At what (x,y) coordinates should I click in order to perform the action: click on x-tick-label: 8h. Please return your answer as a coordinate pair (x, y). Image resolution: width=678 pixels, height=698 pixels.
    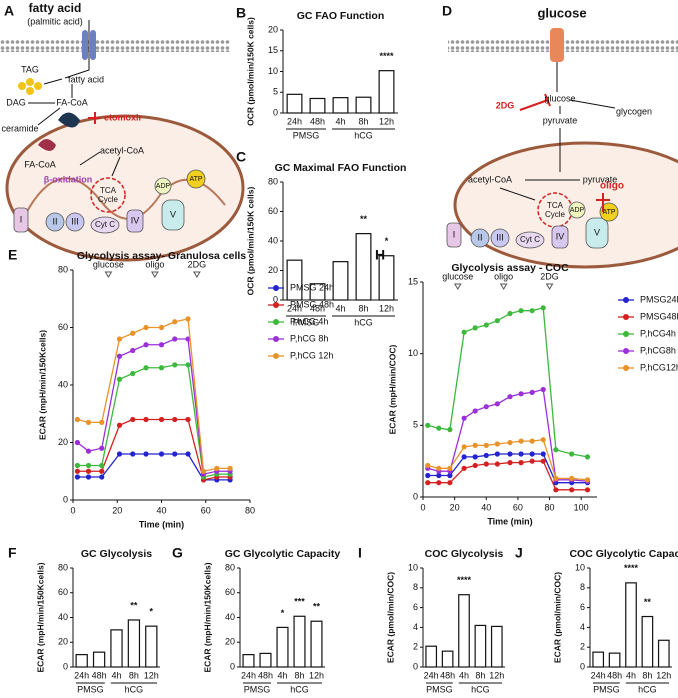
    Looking at the image, I should click on (363, 121).